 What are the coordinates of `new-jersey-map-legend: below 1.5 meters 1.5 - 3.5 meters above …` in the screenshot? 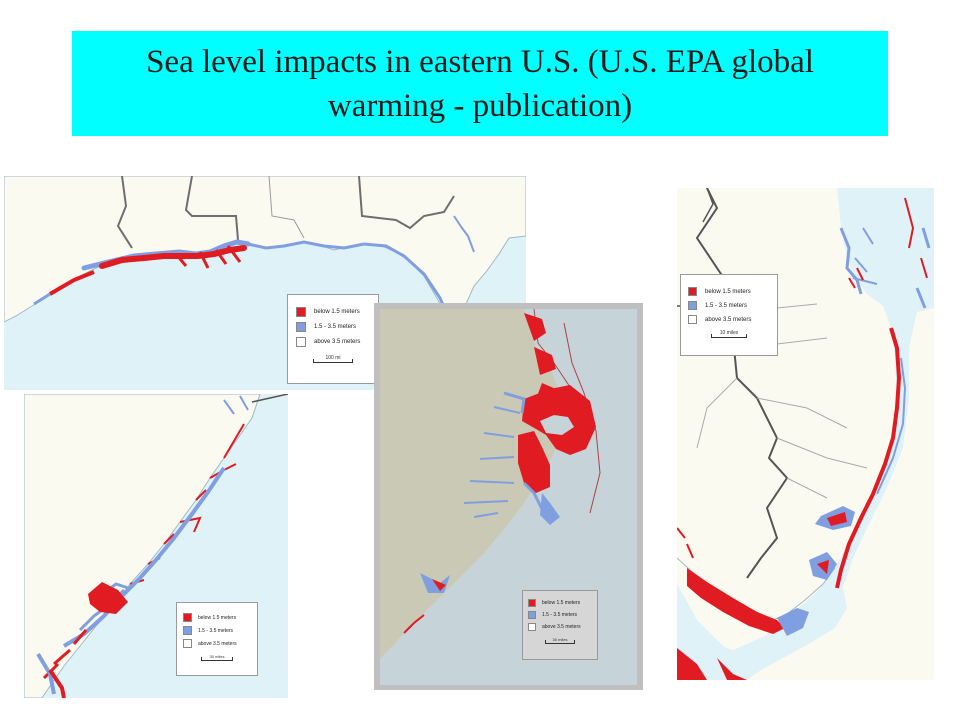 It's located at (729, 315).